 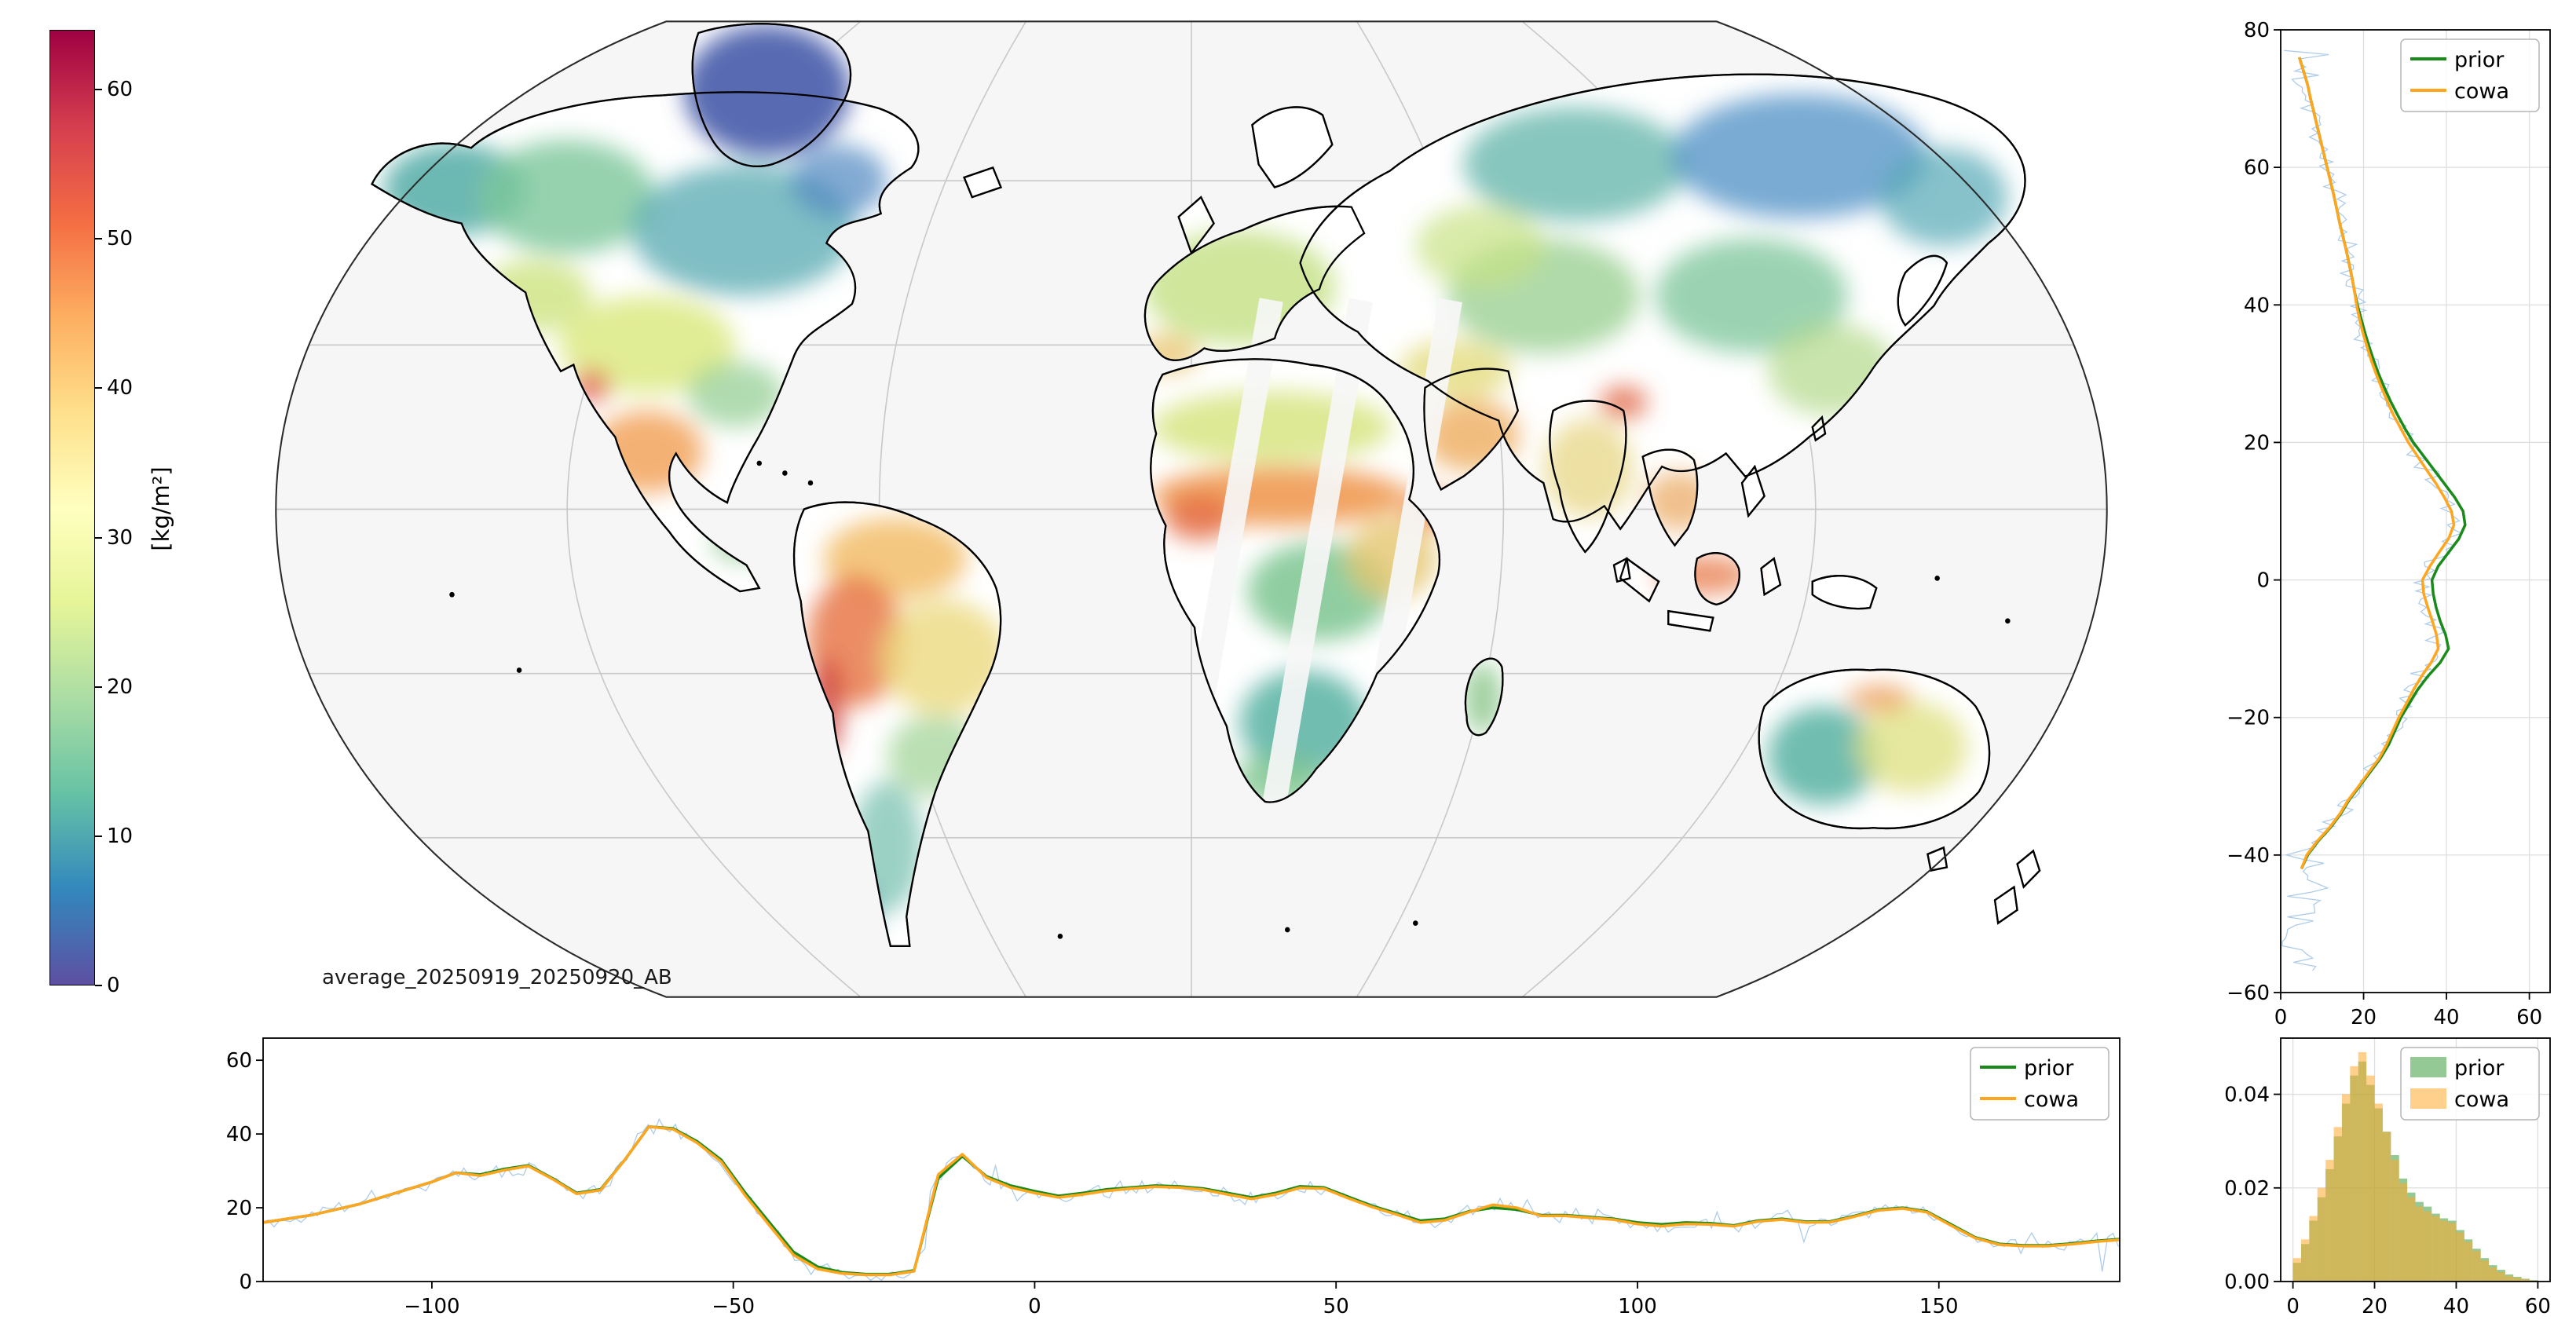 What do you see at coordinates (432, 1306) in the screenshot?
I see `svg-text: −100` at bounding box center [432, 1306].